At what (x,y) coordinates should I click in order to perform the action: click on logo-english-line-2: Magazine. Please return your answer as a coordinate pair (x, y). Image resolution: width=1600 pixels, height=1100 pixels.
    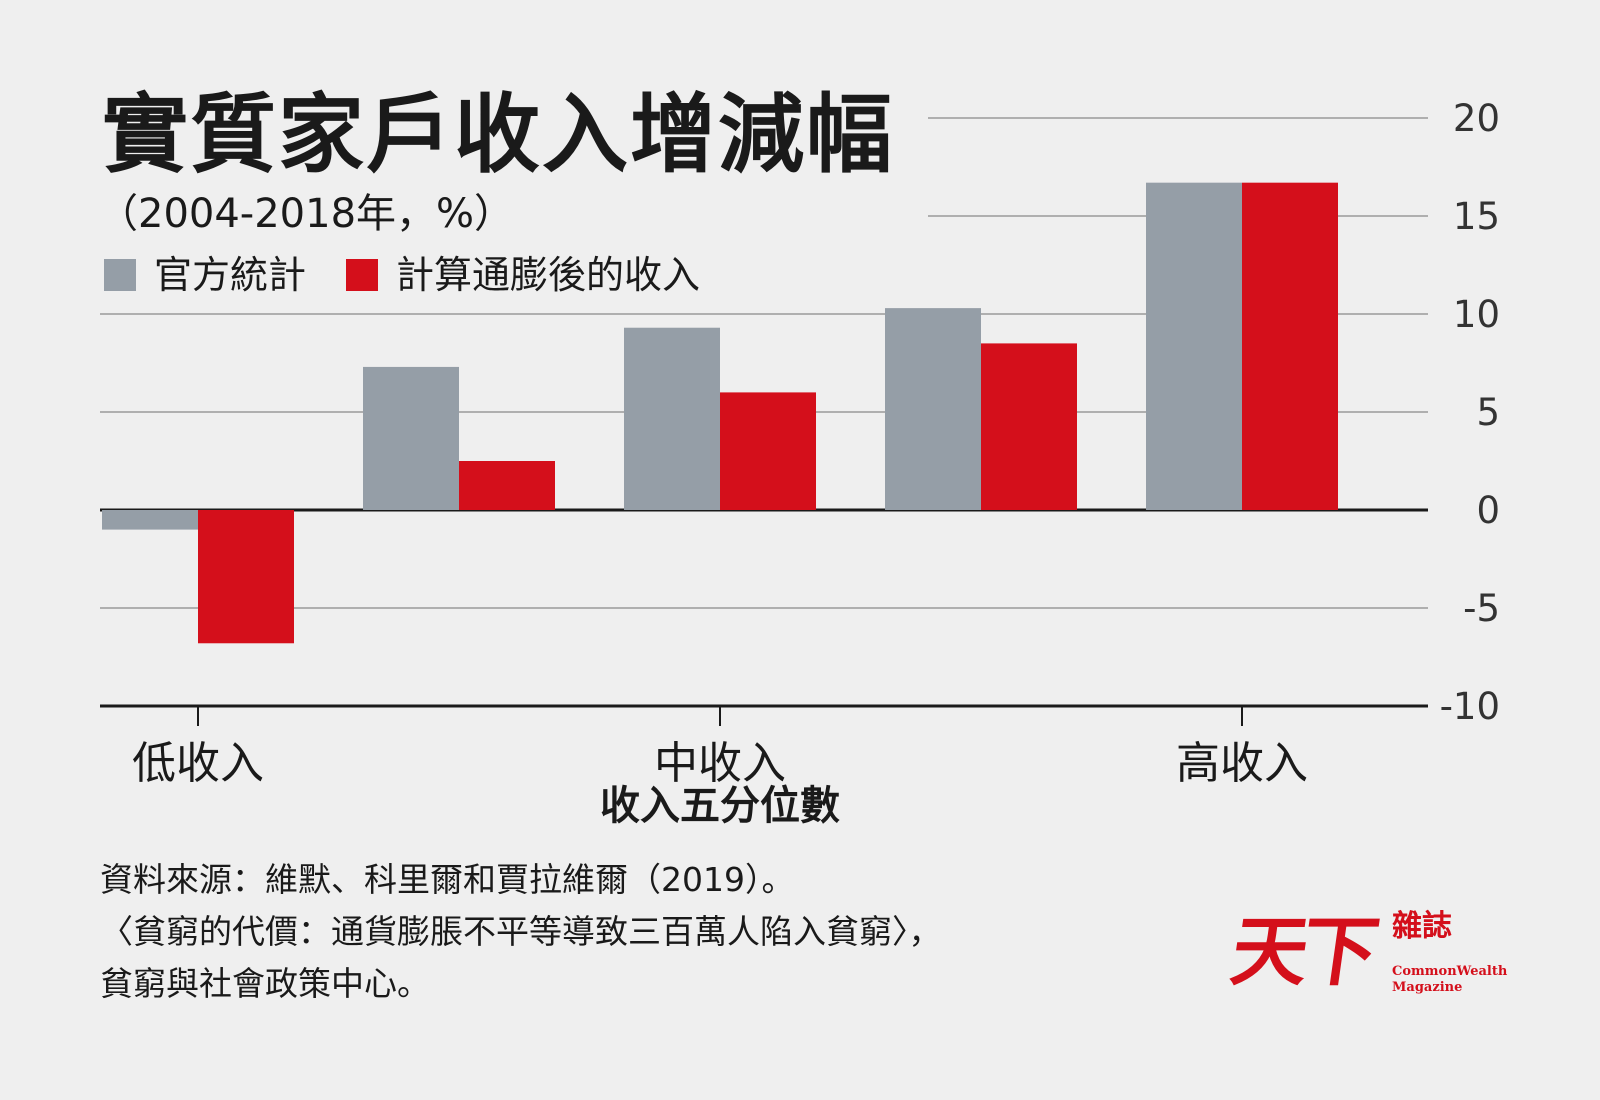
    Looking at the image, I should click on (1427, 987).